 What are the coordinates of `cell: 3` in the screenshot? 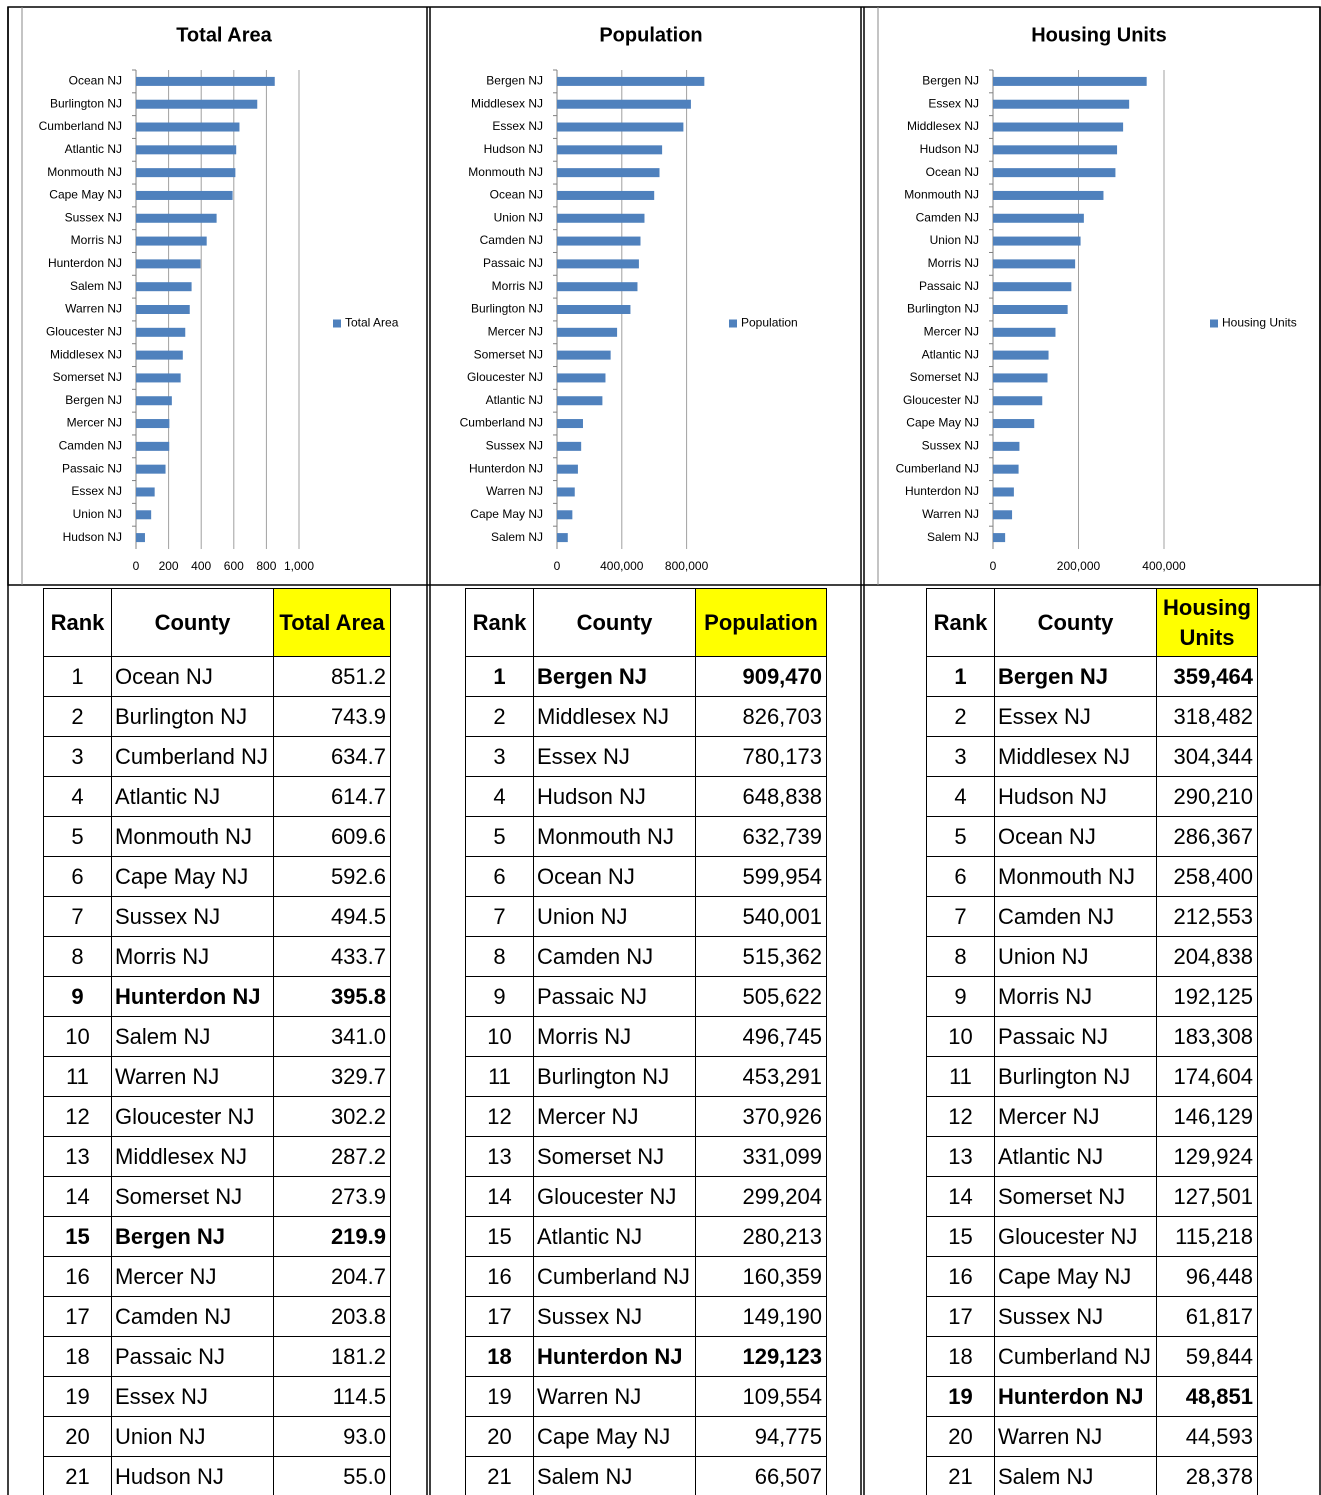 It's located at (77, 756).